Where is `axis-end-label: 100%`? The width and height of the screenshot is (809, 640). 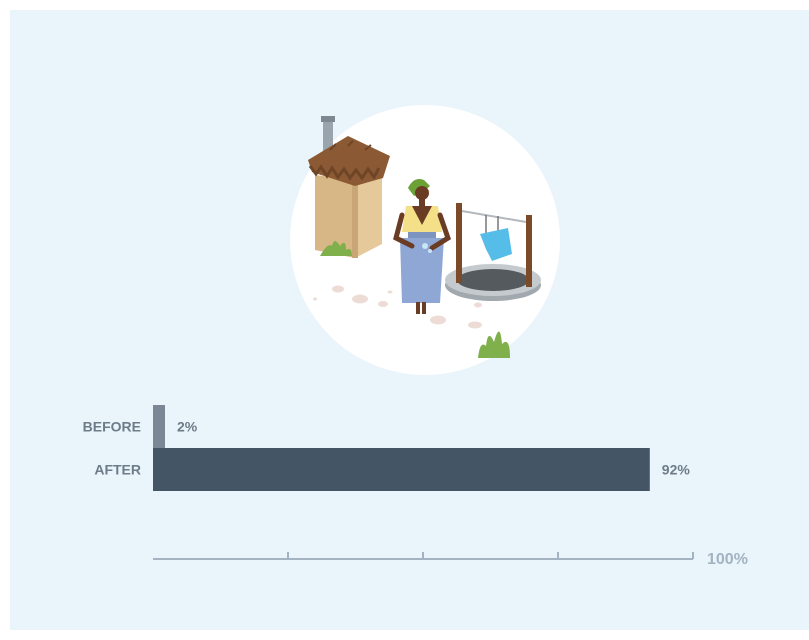 axis-end-label: 100% is located at coordinates (727, 559).